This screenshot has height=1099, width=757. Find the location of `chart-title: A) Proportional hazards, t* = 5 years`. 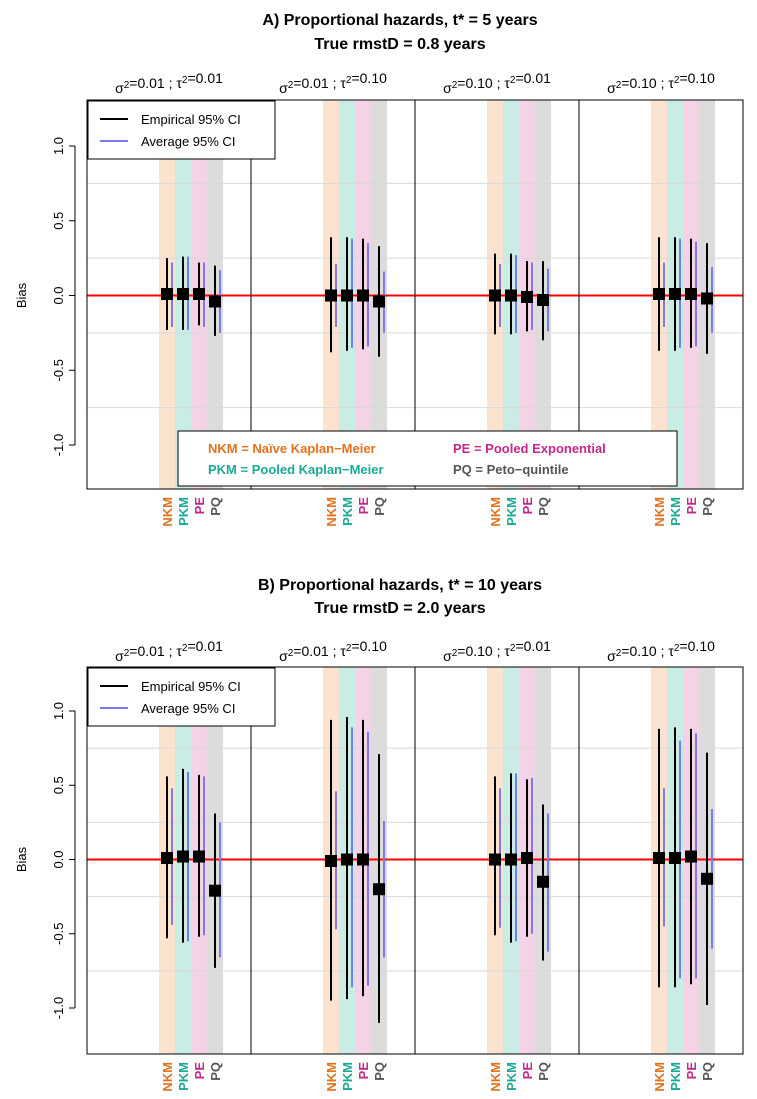

chart-title: A) Proportional hazards, t* = 5 years is located at coordinates (399, 20).